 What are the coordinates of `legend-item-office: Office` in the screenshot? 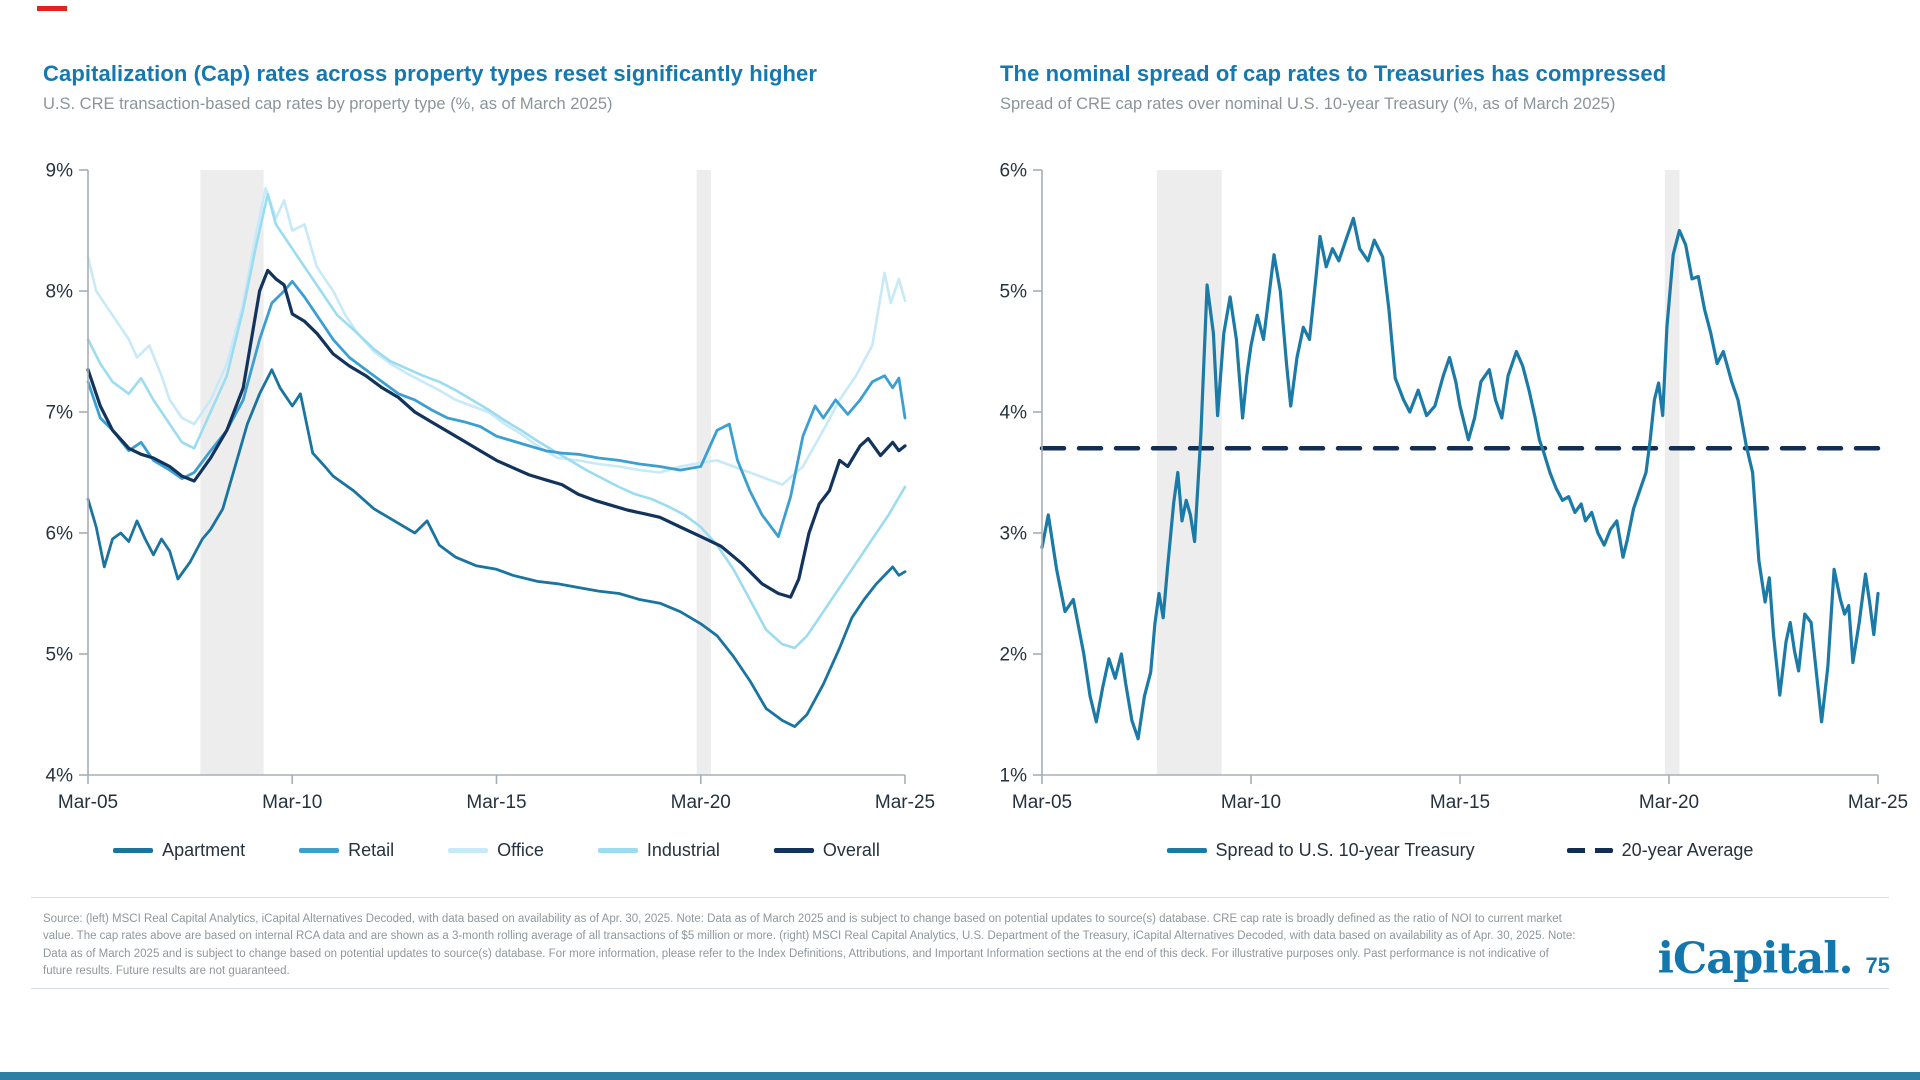 It's located at (496, 850).